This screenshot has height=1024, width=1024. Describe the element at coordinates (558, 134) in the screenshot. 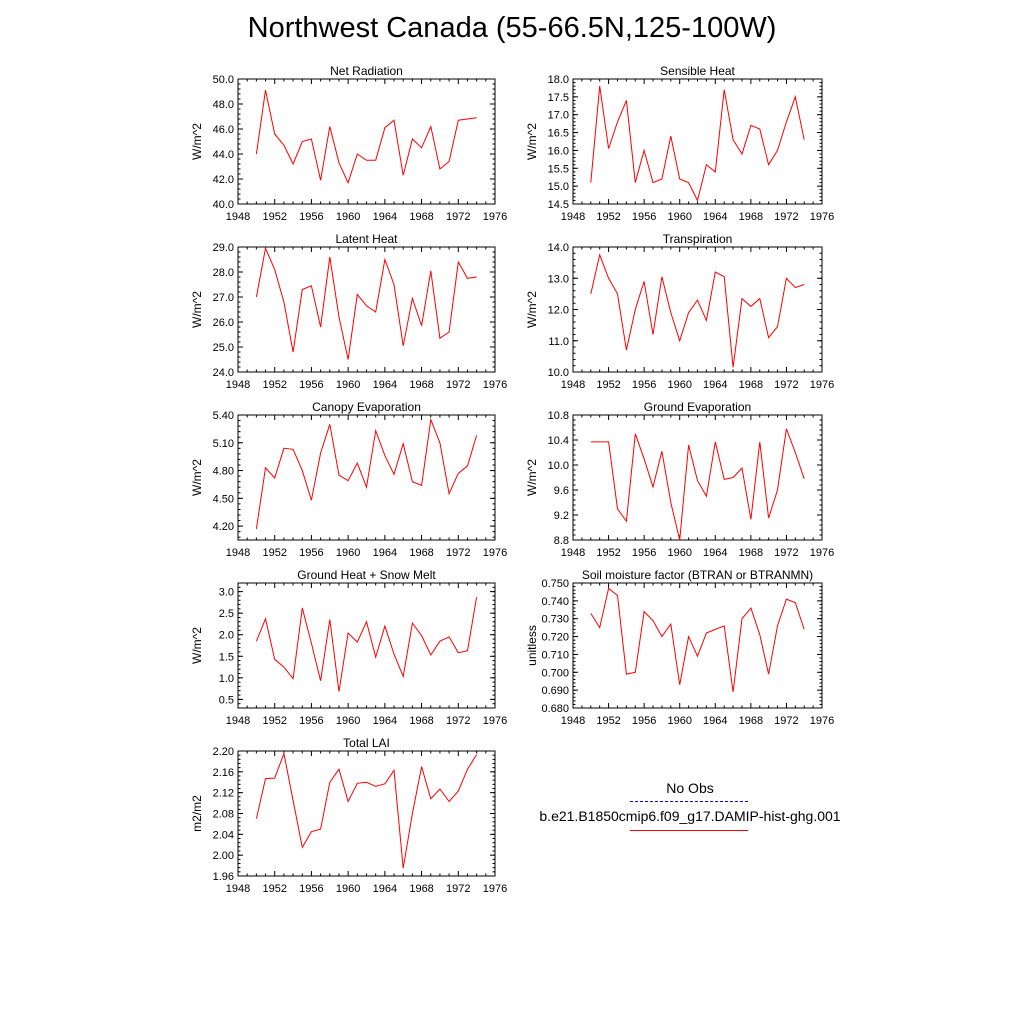

I see `y-tick-label: 16.5` at that location.